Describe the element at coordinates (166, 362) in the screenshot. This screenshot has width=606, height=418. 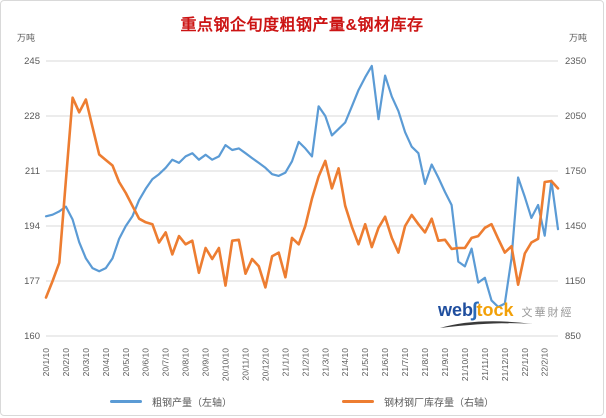
I see `x-axis-tick-label: 20/7/10` at that location.